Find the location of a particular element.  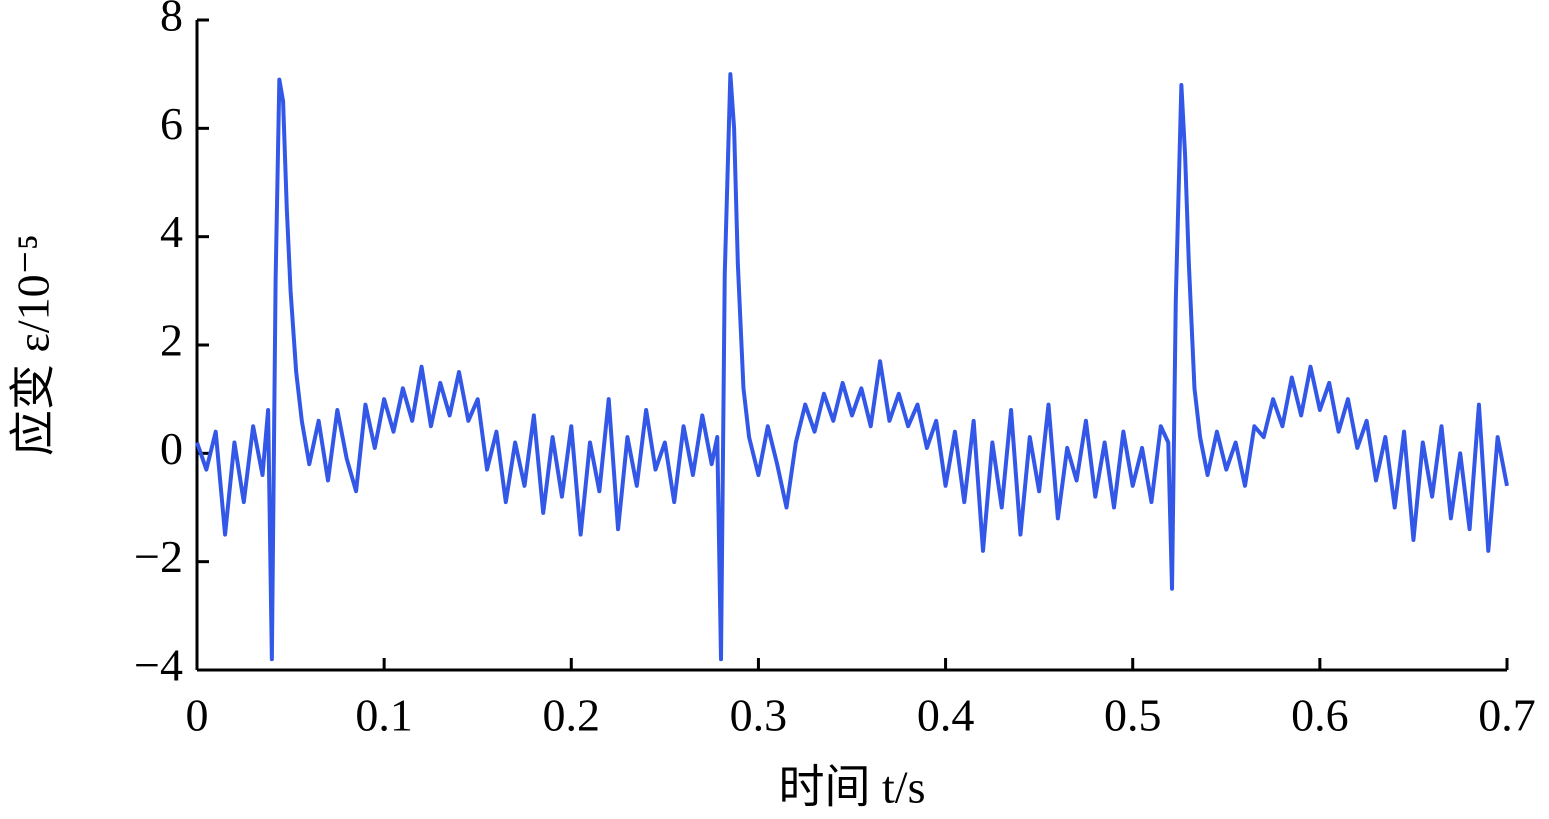

x-tick-label: 0.3 is located at coordinates (759, 715).